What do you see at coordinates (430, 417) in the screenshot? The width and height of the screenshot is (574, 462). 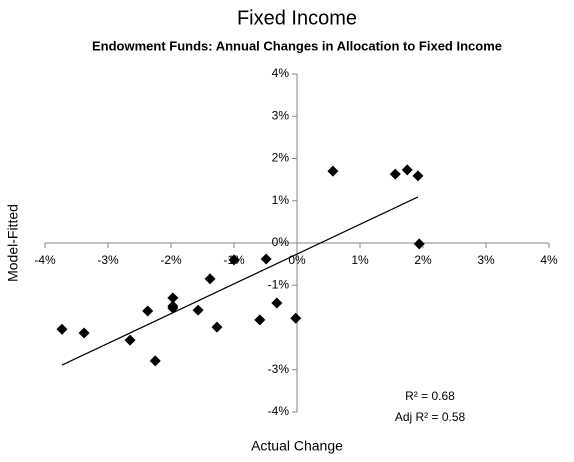 I see `annotation: Adj R² = 0.58` at bounding box center [430, 417].